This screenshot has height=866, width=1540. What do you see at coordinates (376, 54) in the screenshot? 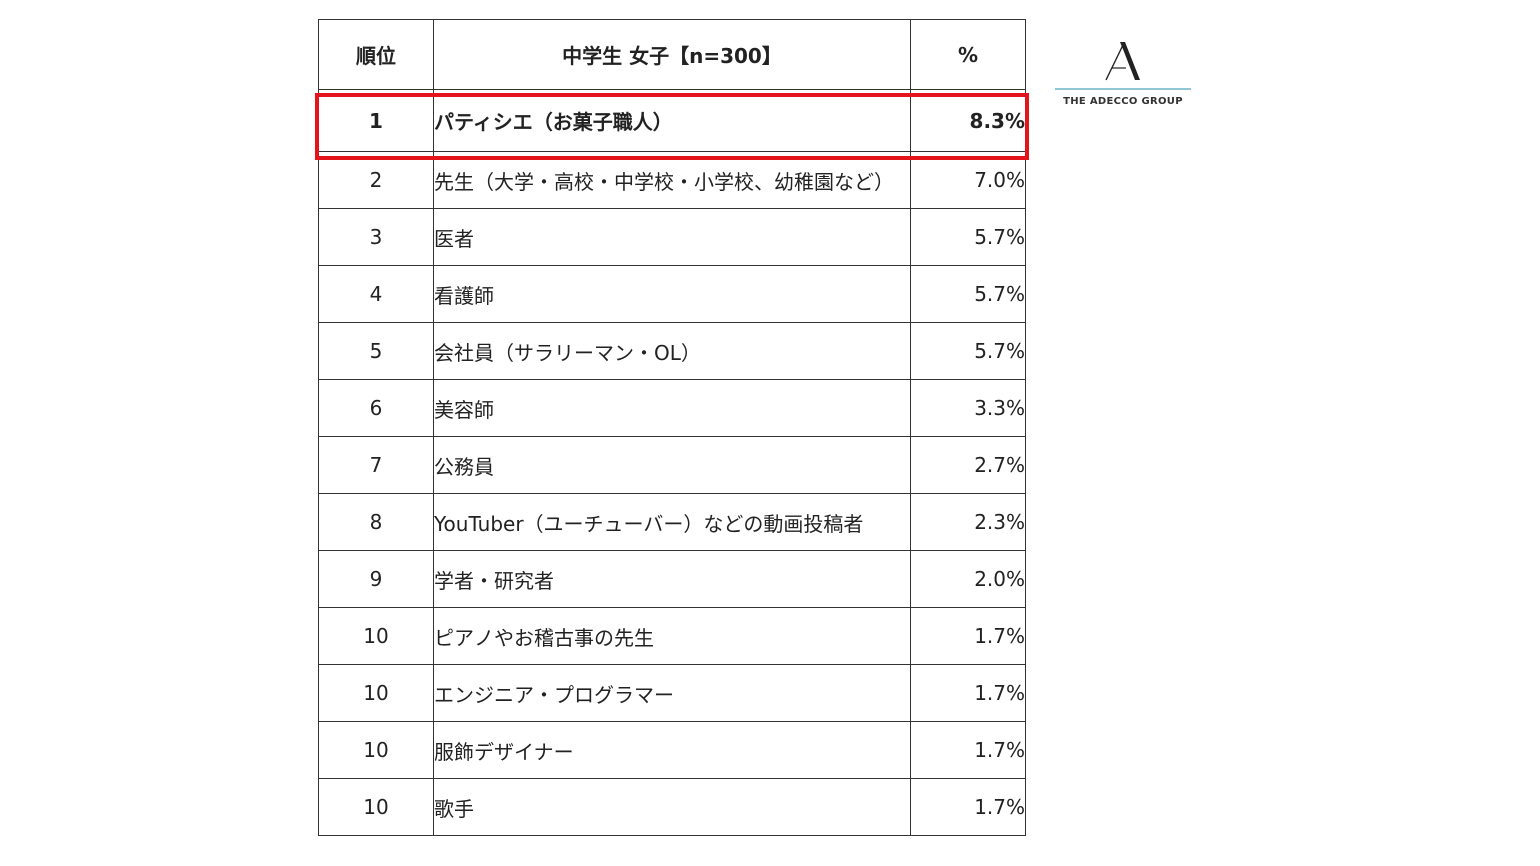
I see `header-rank: 順位` at bounding box center [376, 54].